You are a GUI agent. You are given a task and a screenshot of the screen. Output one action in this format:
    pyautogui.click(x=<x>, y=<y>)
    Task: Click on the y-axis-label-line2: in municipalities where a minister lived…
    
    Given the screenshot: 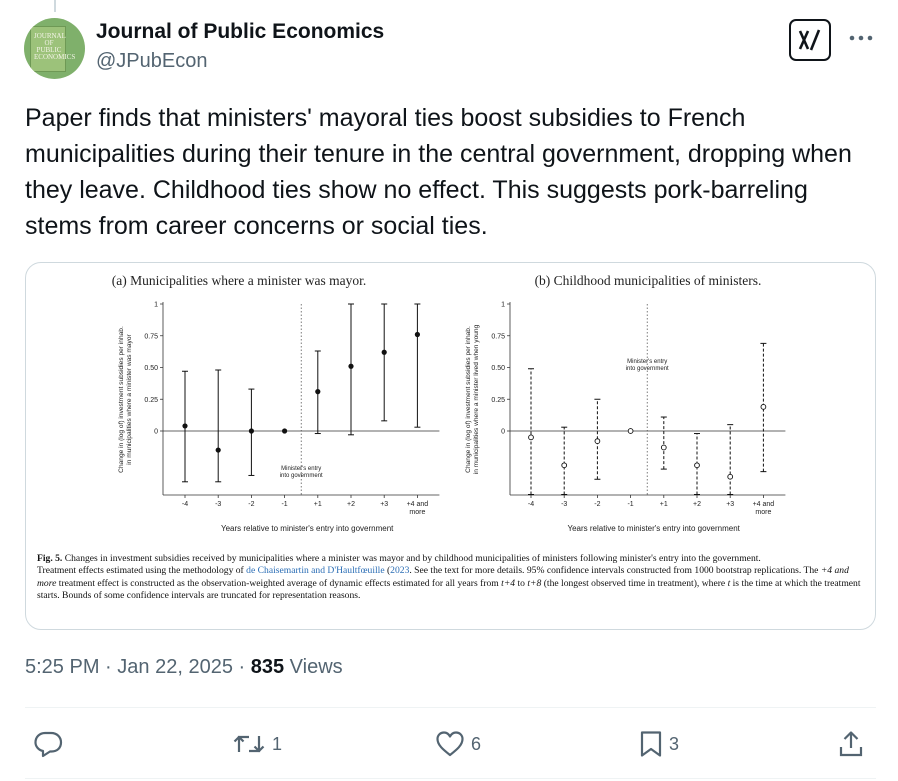 What is the action you would take?
    pyautogui.click(x=476, y=399)
    